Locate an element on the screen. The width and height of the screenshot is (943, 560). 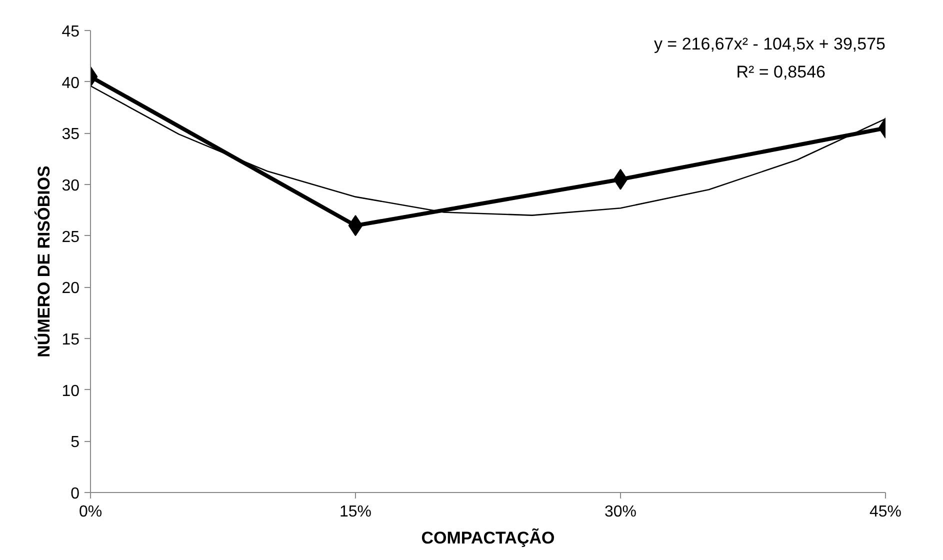
x-tick-label: 15% is located at coordinates (355, 512).